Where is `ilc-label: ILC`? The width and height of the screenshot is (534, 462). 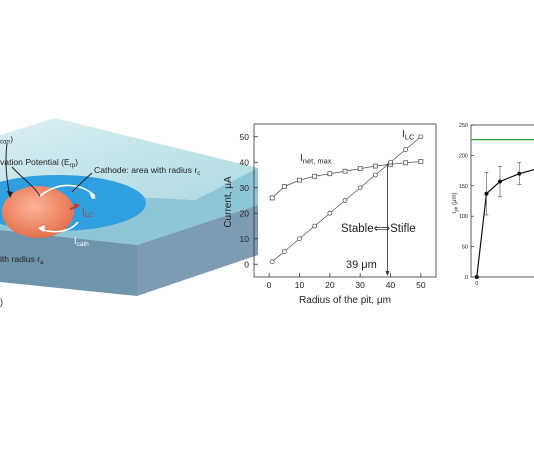
ilc-label: ILC is located at coordinates (87, 213).